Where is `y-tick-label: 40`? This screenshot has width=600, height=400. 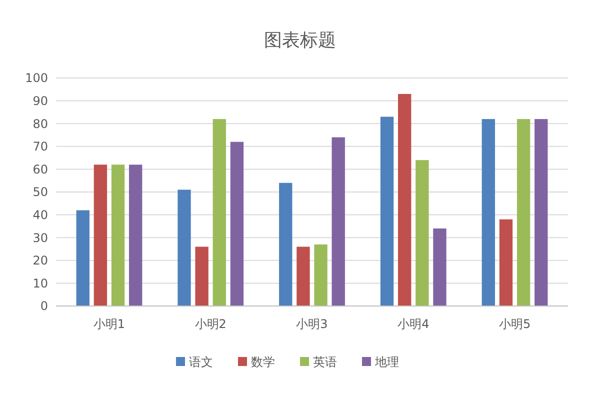 y-tick-label: 40 is located at coordinates (40, 215).